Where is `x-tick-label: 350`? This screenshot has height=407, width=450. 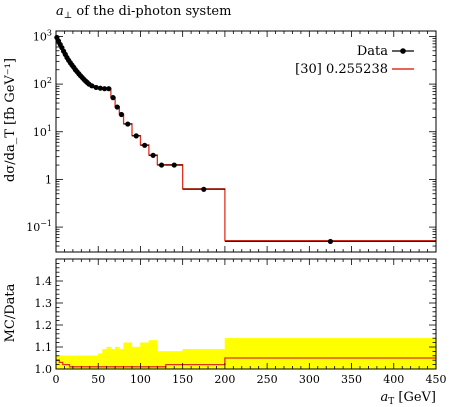
x-tick-label: 350 is located at coordinates (351, 379).